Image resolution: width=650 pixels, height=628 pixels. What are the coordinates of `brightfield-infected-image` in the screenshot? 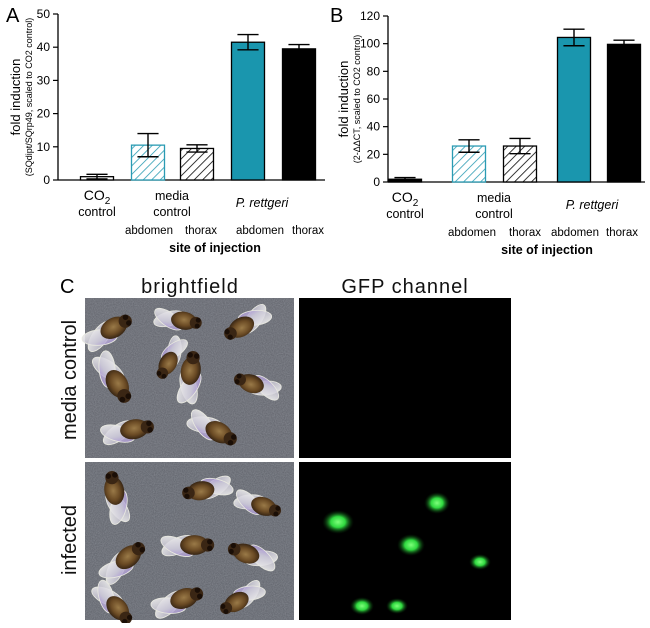 It's located at (189, 543).